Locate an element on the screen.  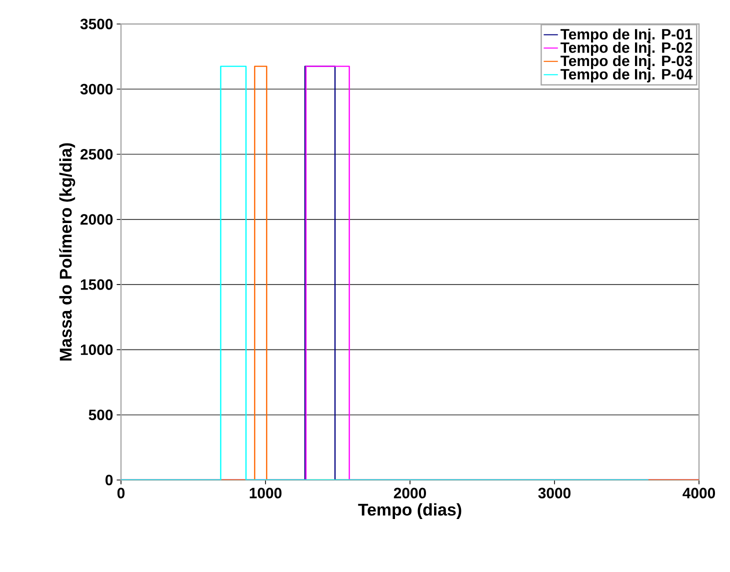
y-tick-label: 1000 is located at coordinates (96, 349).